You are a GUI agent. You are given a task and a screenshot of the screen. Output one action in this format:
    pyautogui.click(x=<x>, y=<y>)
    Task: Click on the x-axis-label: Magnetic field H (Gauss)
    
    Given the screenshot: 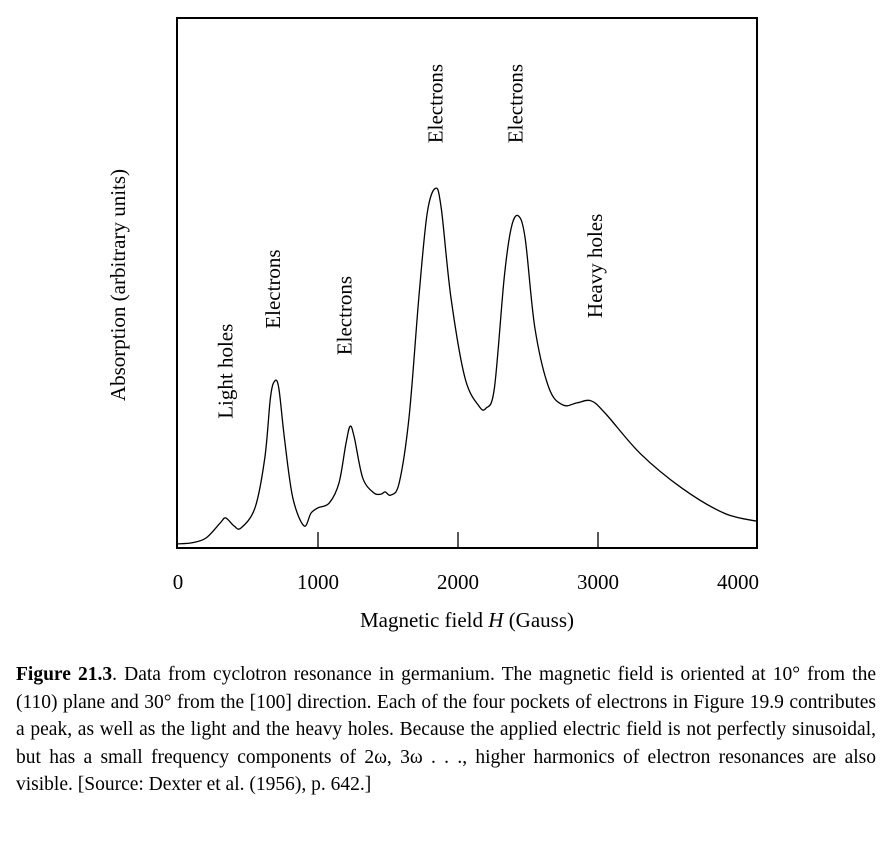 What is the action you would take?
    pyautogui.click(x=467, y=620)
    